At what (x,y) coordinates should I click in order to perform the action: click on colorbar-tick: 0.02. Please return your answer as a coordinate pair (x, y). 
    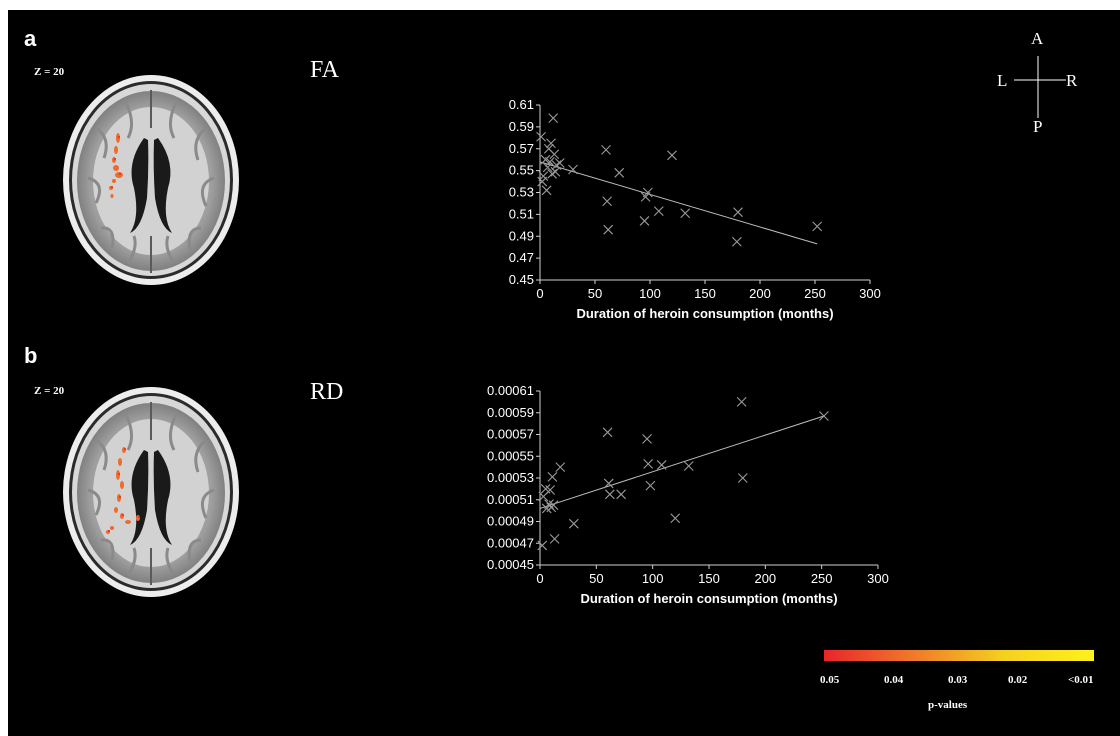
    Looking at the image, I should click on (1018, 680).